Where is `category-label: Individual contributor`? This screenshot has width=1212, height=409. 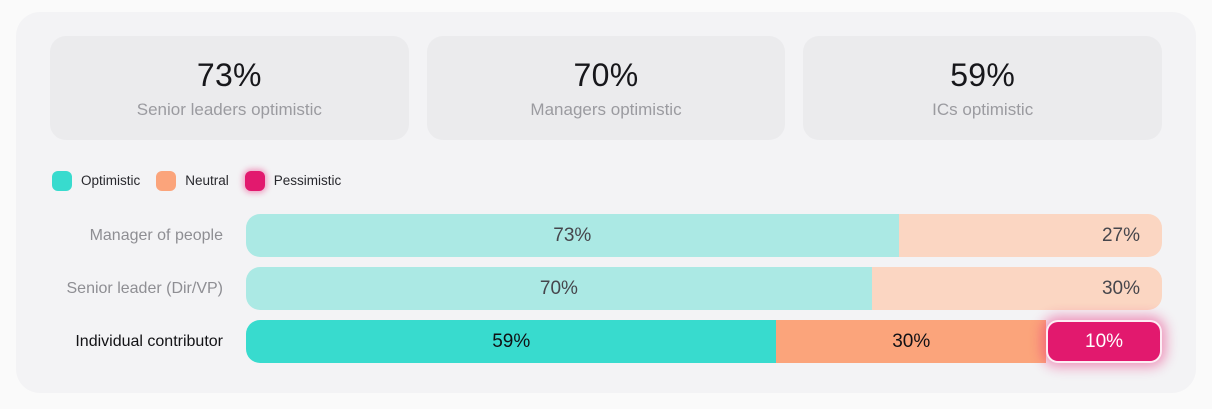
category-label: Individual contributor is located at coordinates (149, 341).